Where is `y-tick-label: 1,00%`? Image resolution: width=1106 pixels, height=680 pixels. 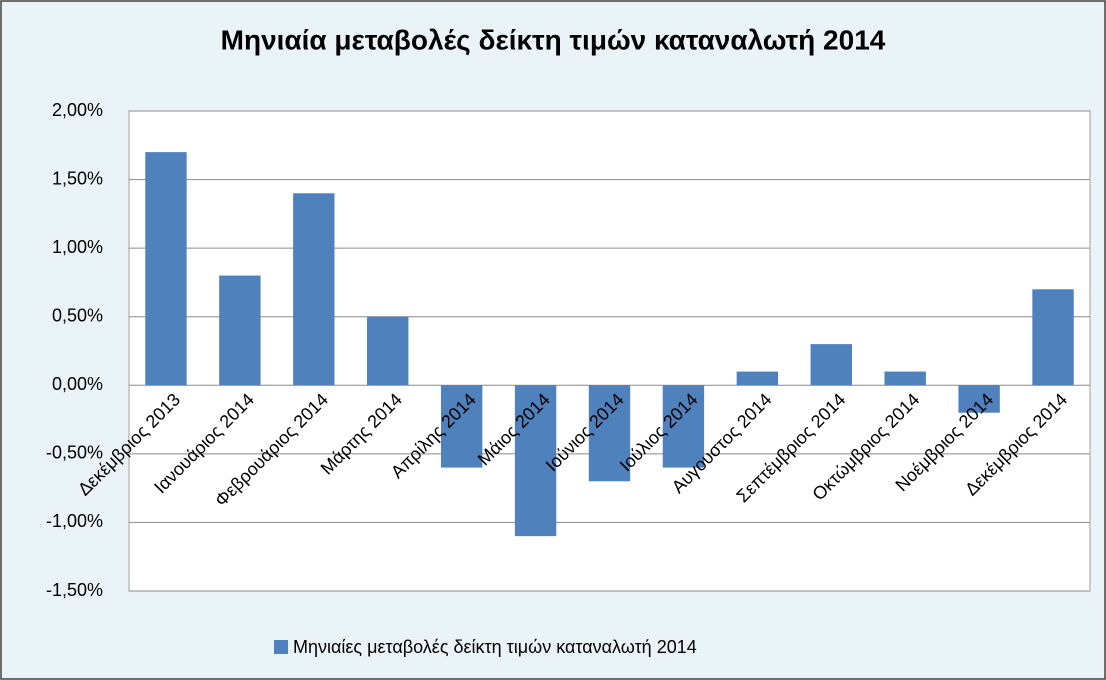 y-tick-label: 1,00% is located at coordinates (77, 247).